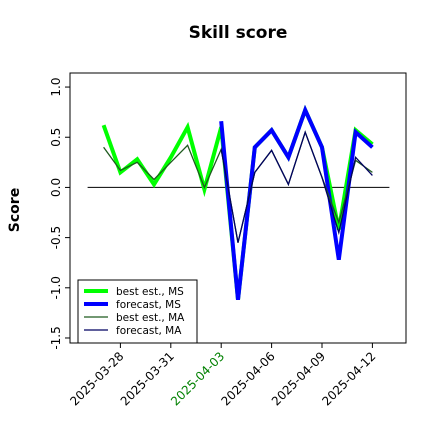 The width and height of the screenshot is (440, 440). I want to click on x-tick-label: 2025-04-12, so click(348, 378).